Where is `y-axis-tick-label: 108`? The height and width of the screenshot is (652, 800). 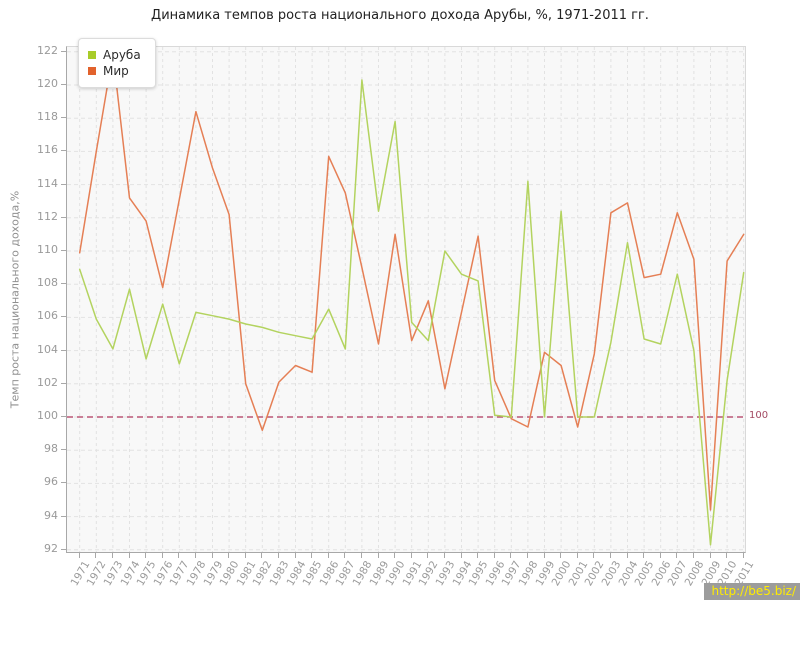
y-axis-tick-label: 108 is located at coordinates (47, 283).